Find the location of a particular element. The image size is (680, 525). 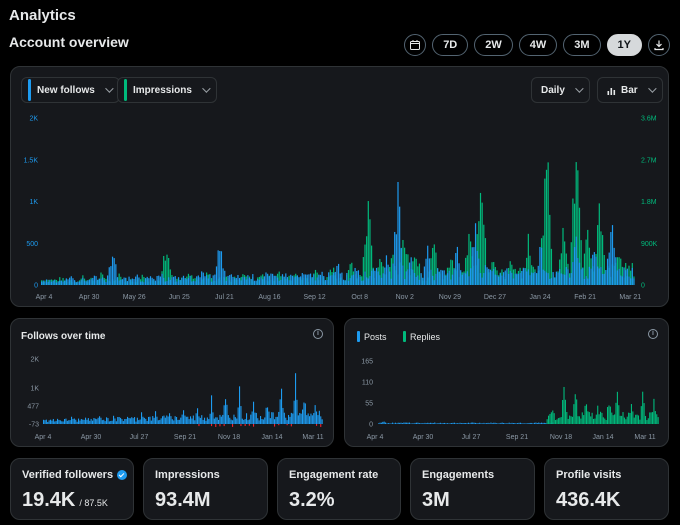

metric-selector-new-follows: New follows is located at coordinates (70, 90).